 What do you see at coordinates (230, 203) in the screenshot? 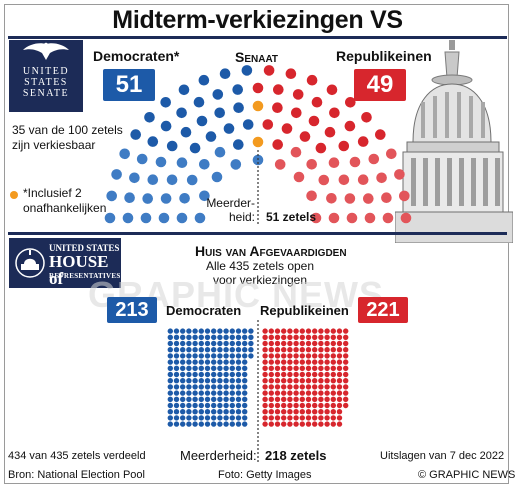
I see `senate-majority-label-line: Meerder-` at bounding box center [230, 203].